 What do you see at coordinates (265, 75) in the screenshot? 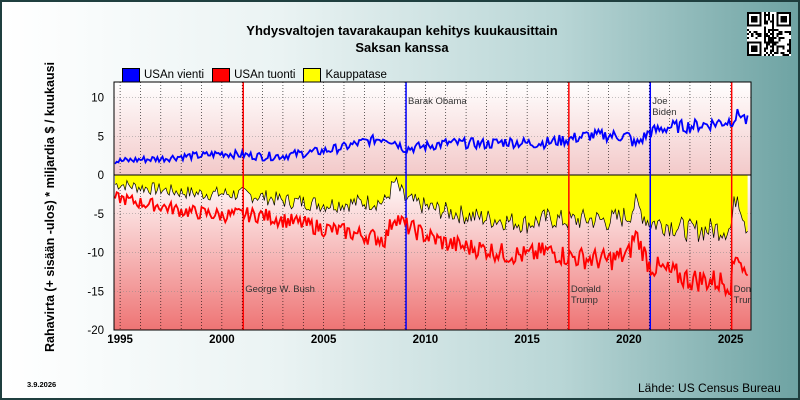
I see `legend-label-import: USAn tuonti` at bounding box center [265, 75].